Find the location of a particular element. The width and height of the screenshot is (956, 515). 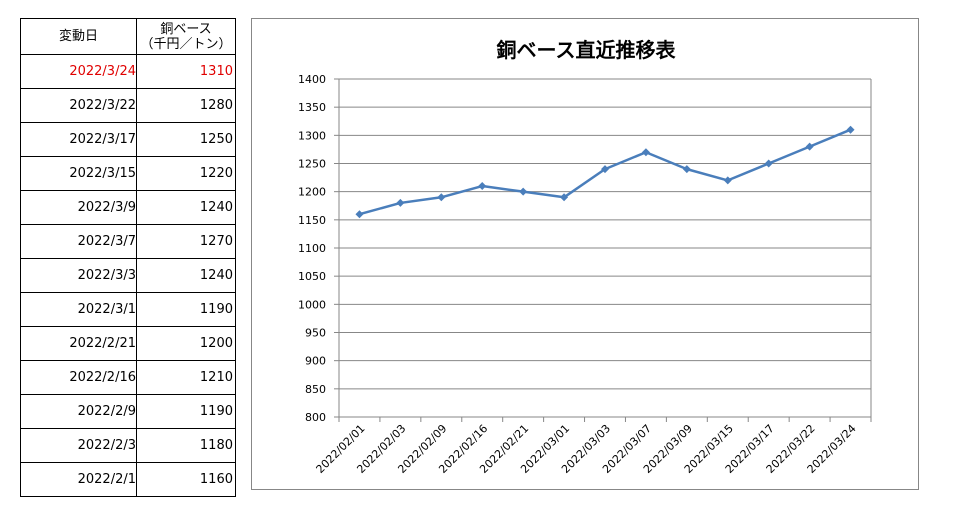

row-date: 2022/2/3 is located at coordinates (78, 445).